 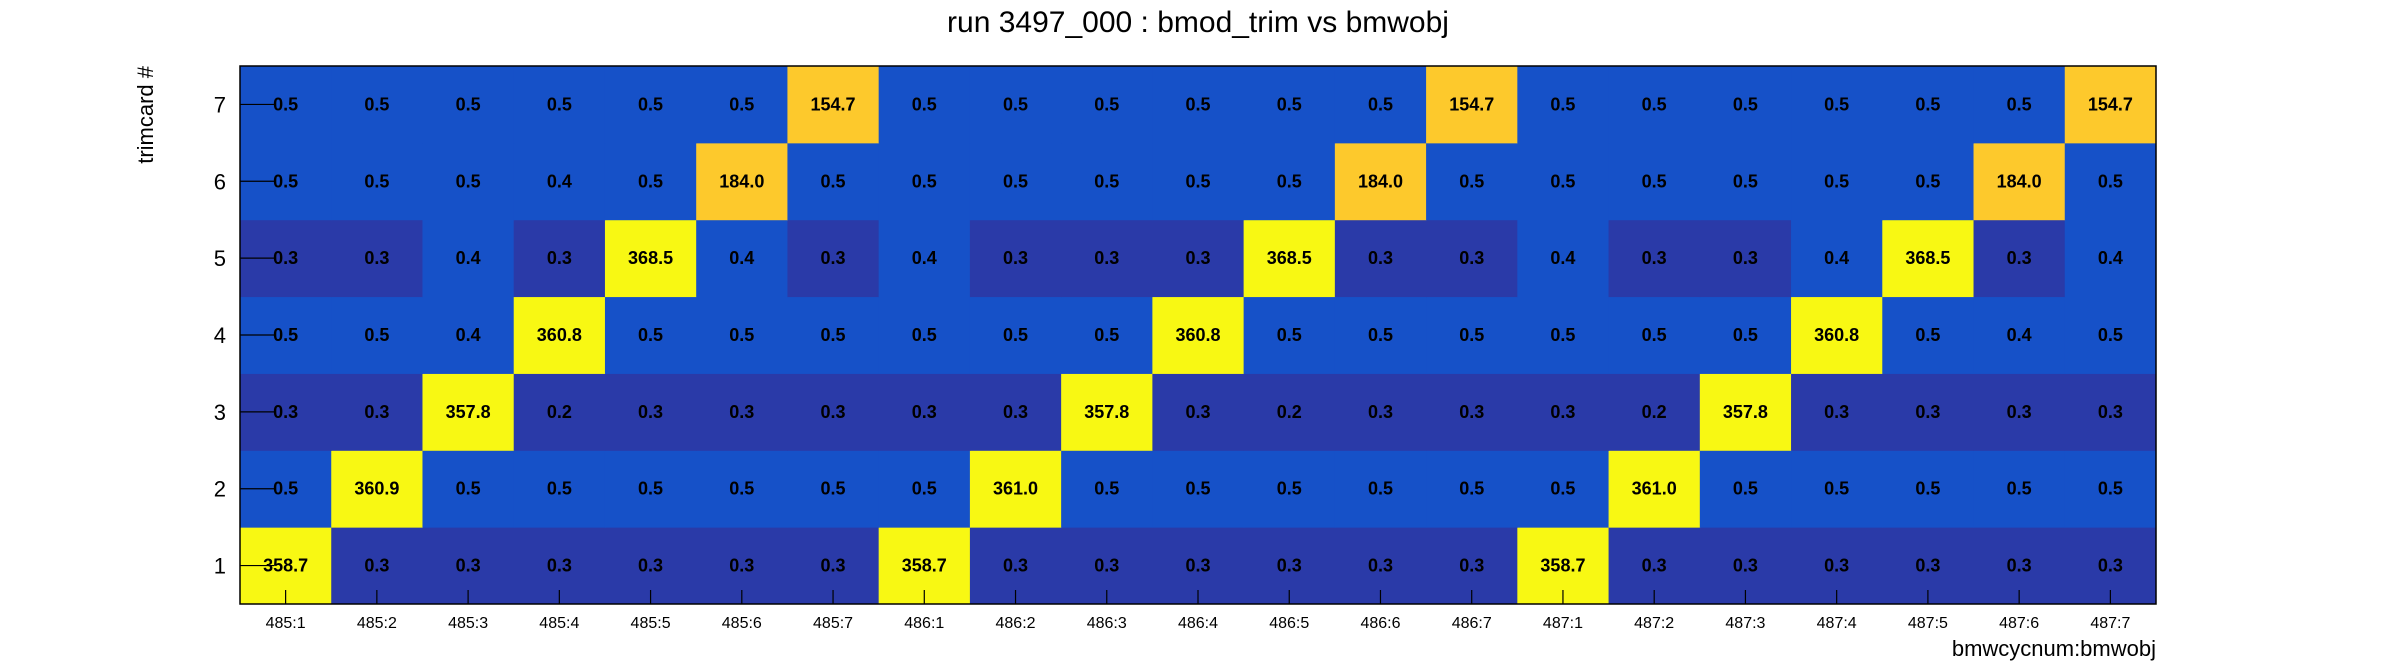 What do you see at coordinates (1107, 623) in the screenshot?
I see `x-tick-label: 486:3` at bounding box center [1107, 623].